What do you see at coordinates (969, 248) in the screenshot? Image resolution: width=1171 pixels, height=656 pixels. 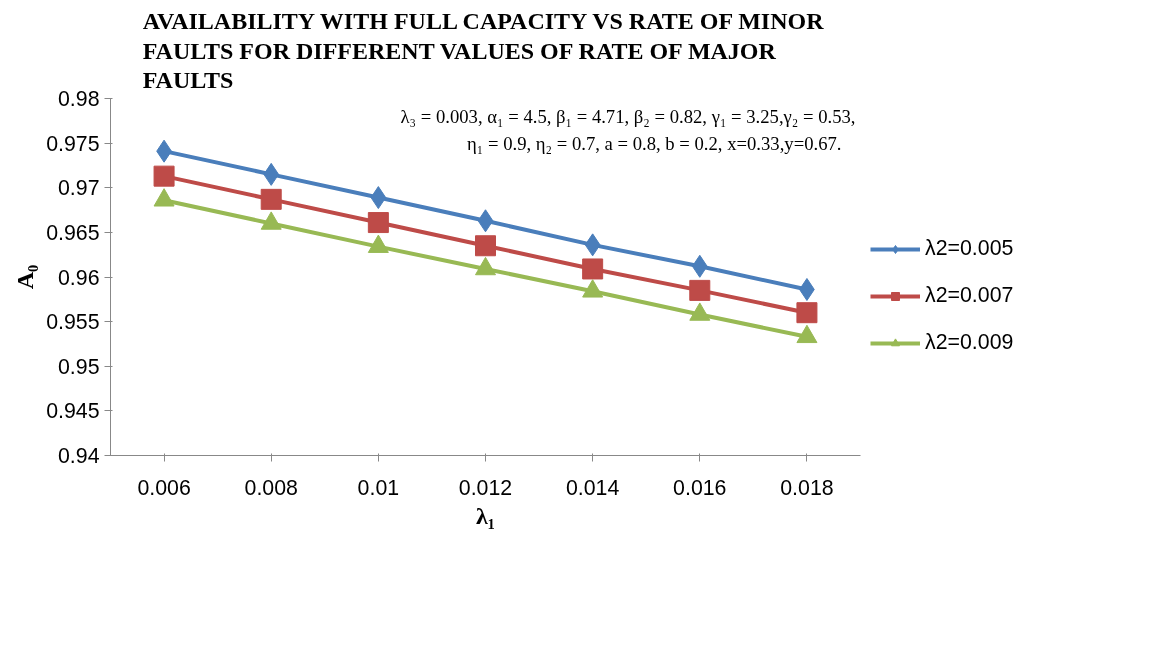 I see `legend-label: λ2=0.005` at bounding box center [969, 248].